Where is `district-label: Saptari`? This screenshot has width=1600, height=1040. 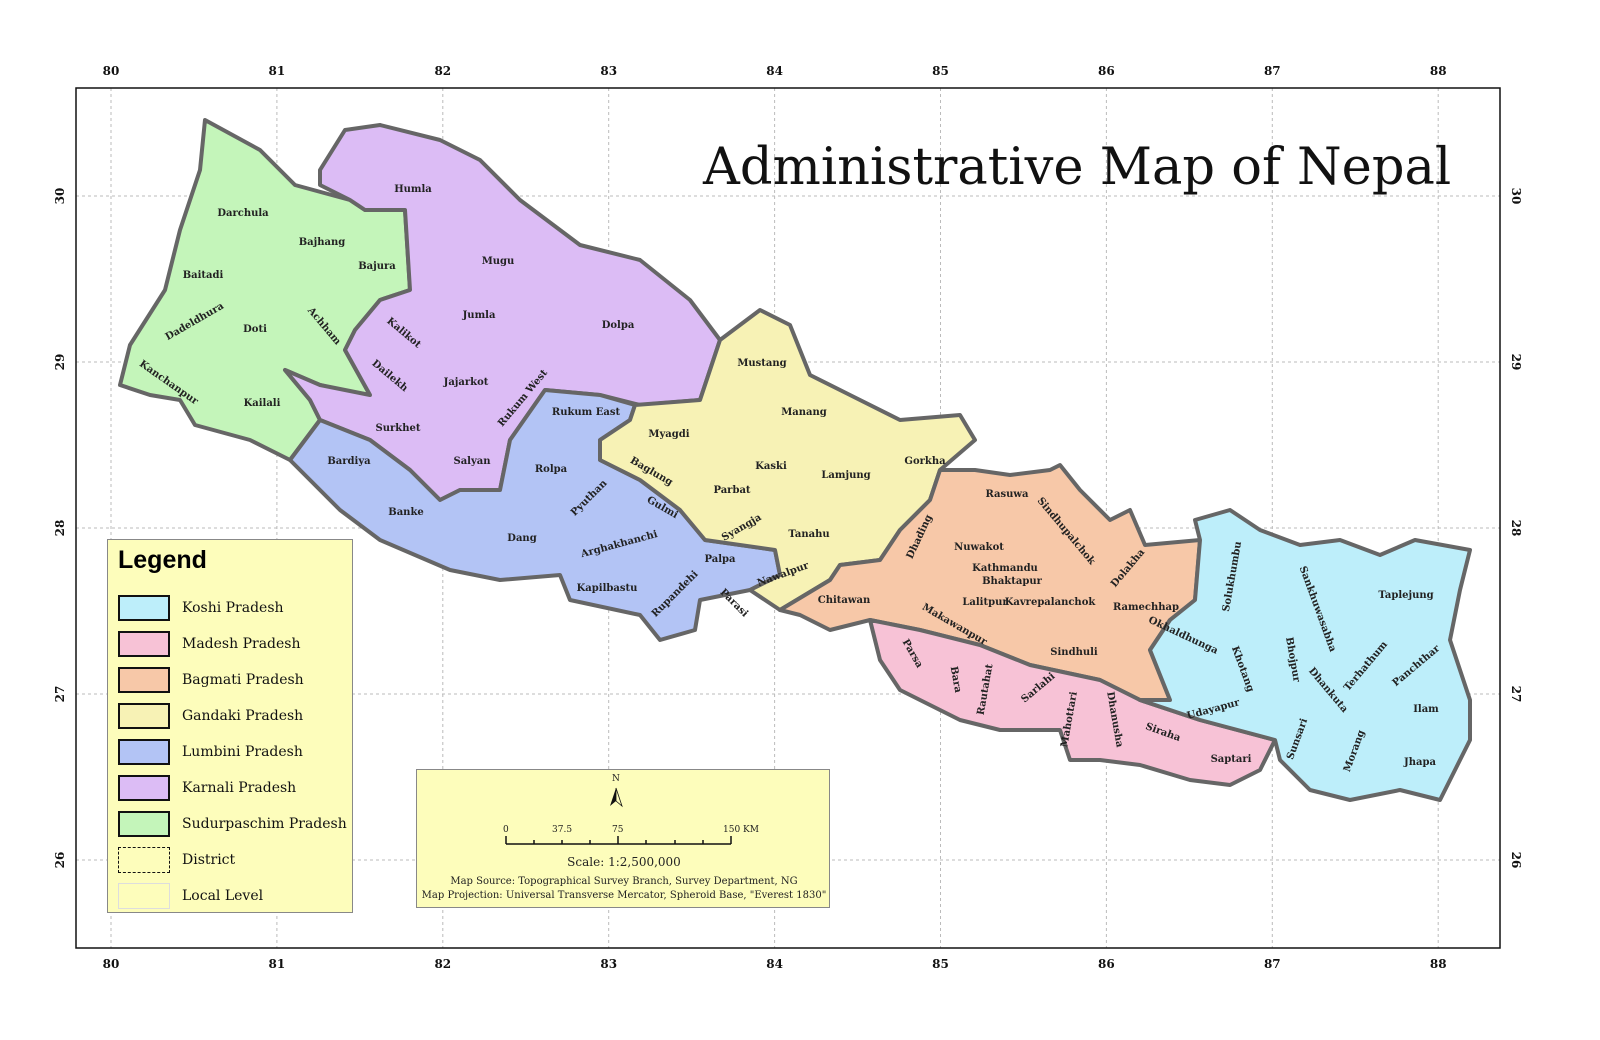 district-label: Saptari is located at coordinates (1231, 759).